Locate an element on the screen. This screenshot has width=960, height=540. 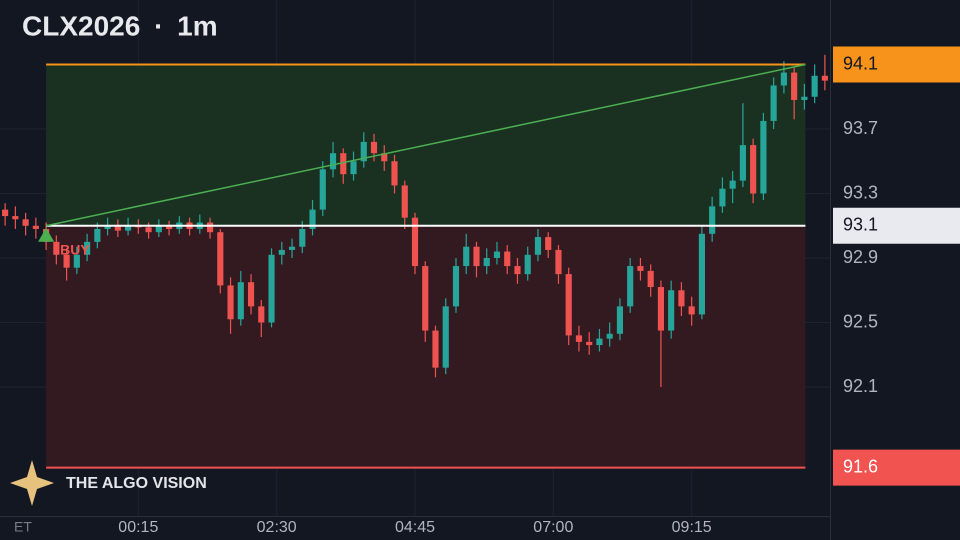
watermark: THE ALGO VISION is located at coordinates (136, 483).